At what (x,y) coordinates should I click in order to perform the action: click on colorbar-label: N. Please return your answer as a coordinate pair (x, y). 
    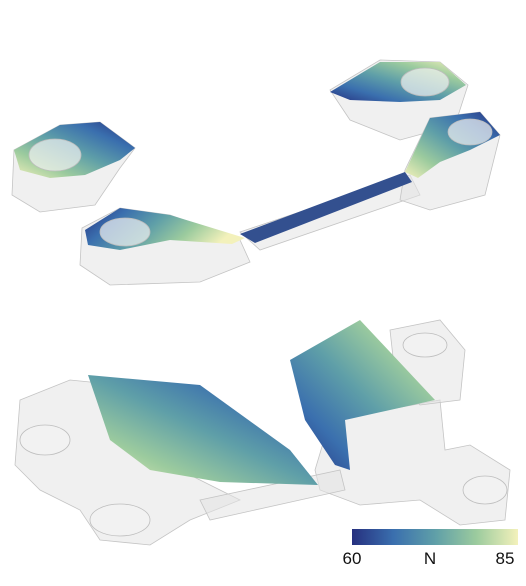
    Looking at the image, I should click on (430, 558).